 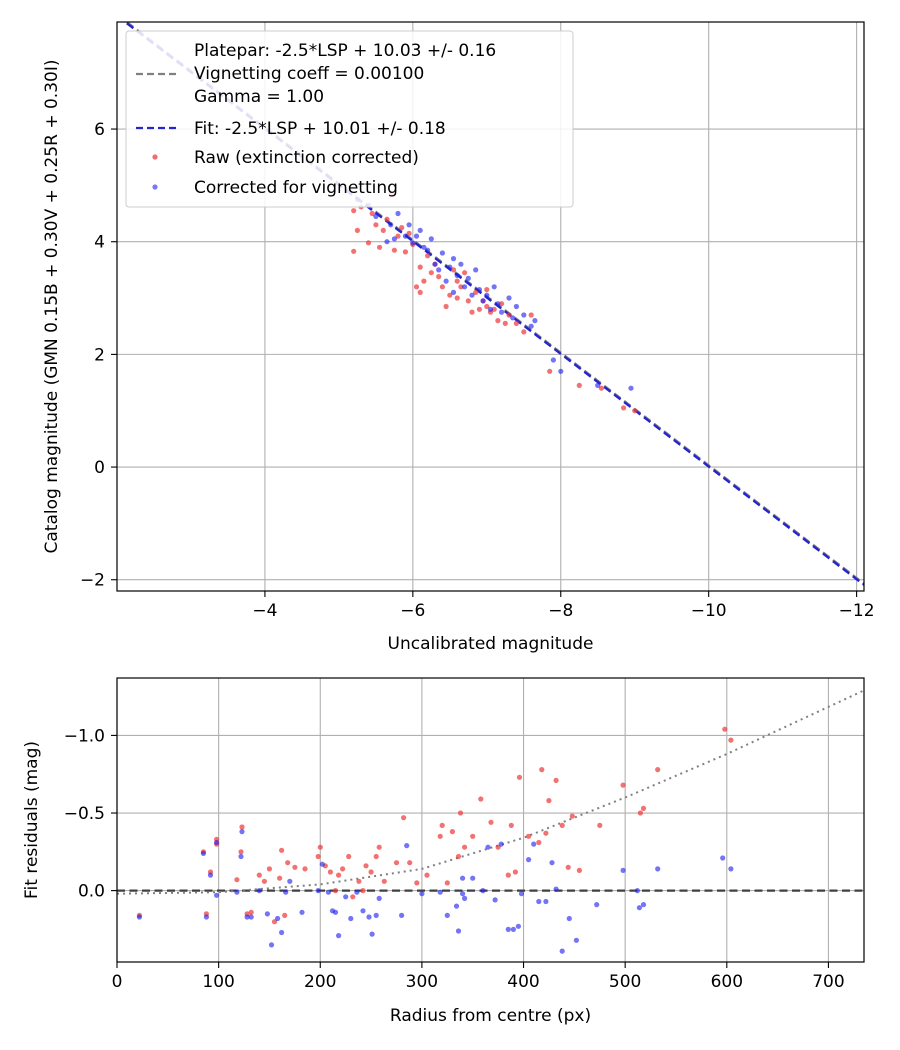 I want to click on x-tick-label: 300, so click(x=422, y=982).